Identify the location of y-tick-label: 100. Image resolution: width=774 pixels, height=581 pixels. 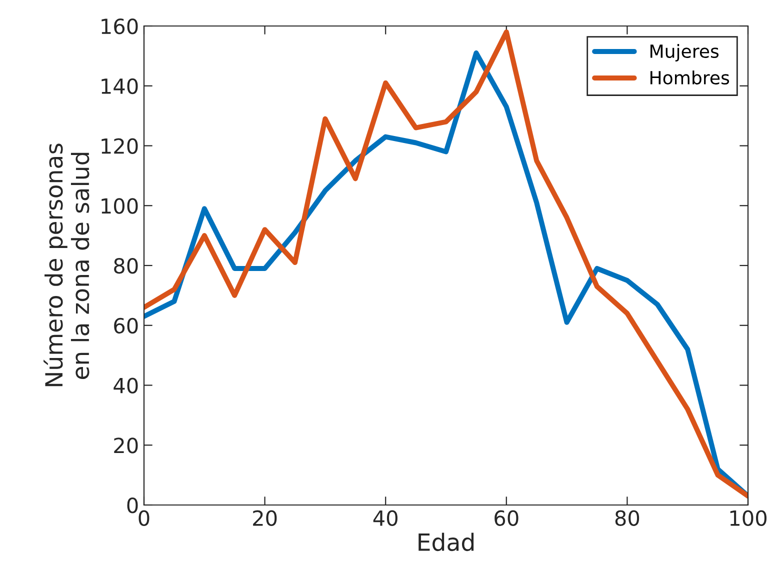
(120, 206).